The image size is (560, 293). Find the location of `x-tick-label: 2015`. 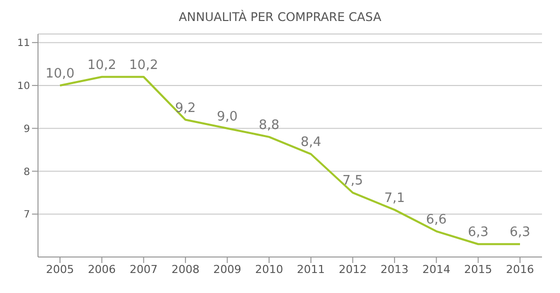

x-tick-label: 2015 is located at coordinates (478, 269).